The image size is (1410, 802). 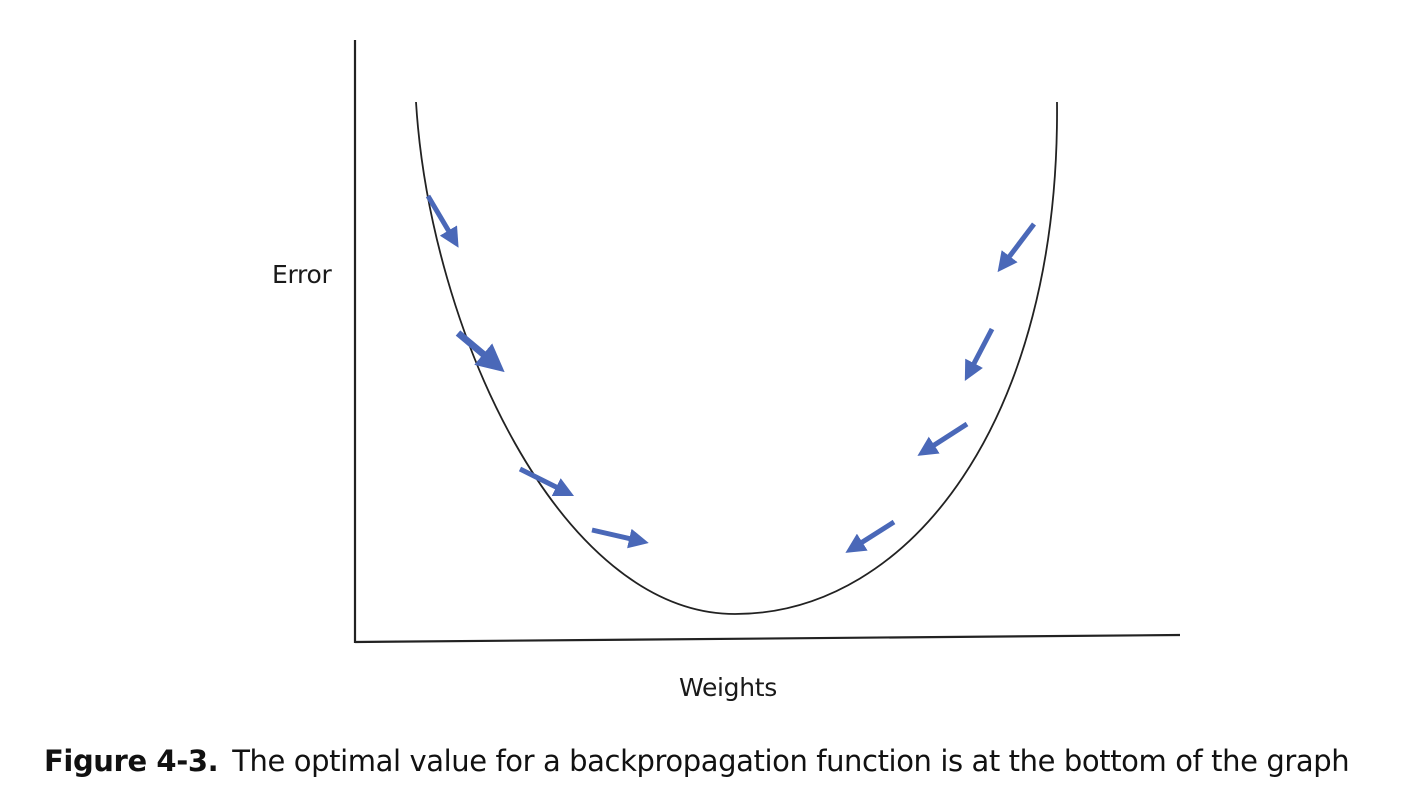 I want to click on x-axis-label: Weights, so click(x=728, y=687).